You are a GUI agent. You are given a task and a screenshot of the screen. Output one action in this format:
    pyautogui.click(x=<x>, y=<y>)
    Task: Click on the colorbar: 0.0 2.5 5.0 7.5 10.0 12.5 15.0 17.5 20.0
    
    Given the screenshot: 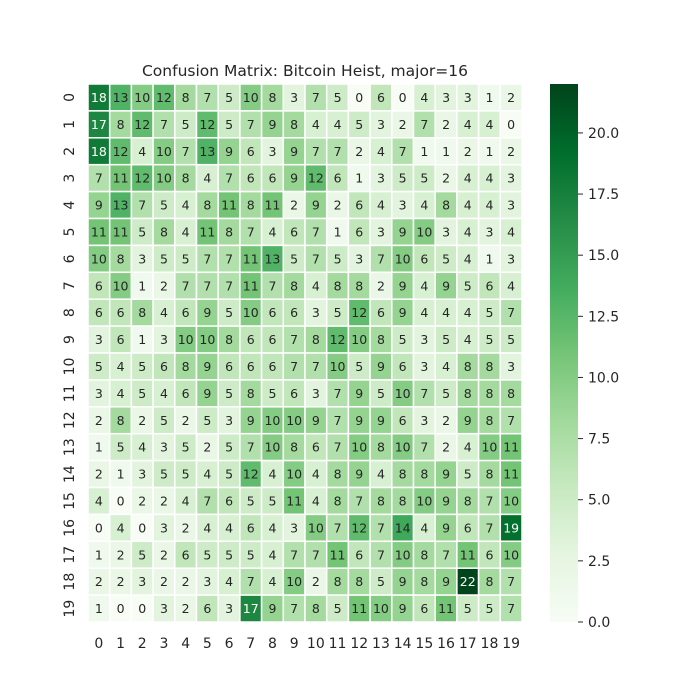 What is the action you would take?
    pyautogui.click(x=584, y=357)
    